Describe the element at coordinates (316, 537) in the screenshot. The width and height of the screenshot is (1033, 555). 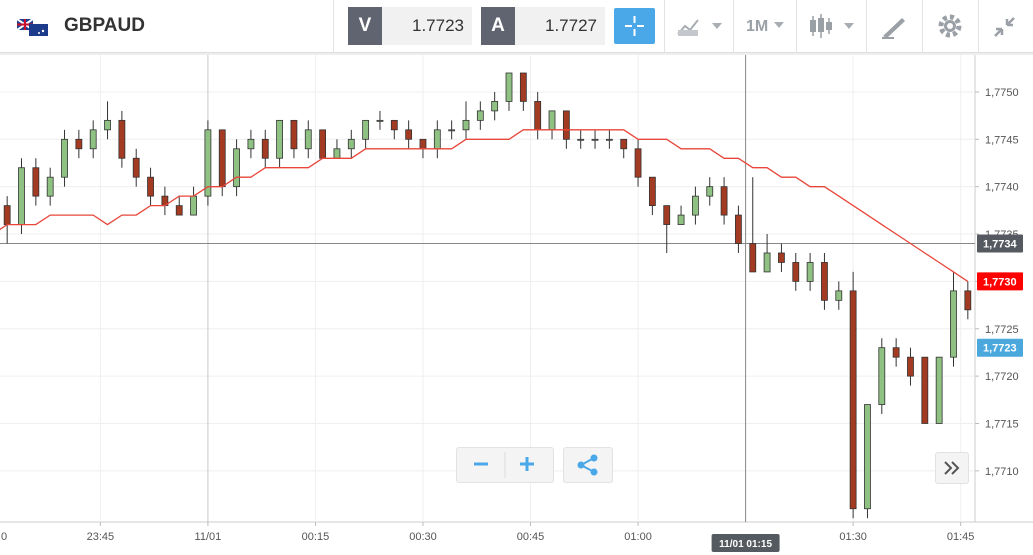
I see `x-tick-label: 00:15` at that location.